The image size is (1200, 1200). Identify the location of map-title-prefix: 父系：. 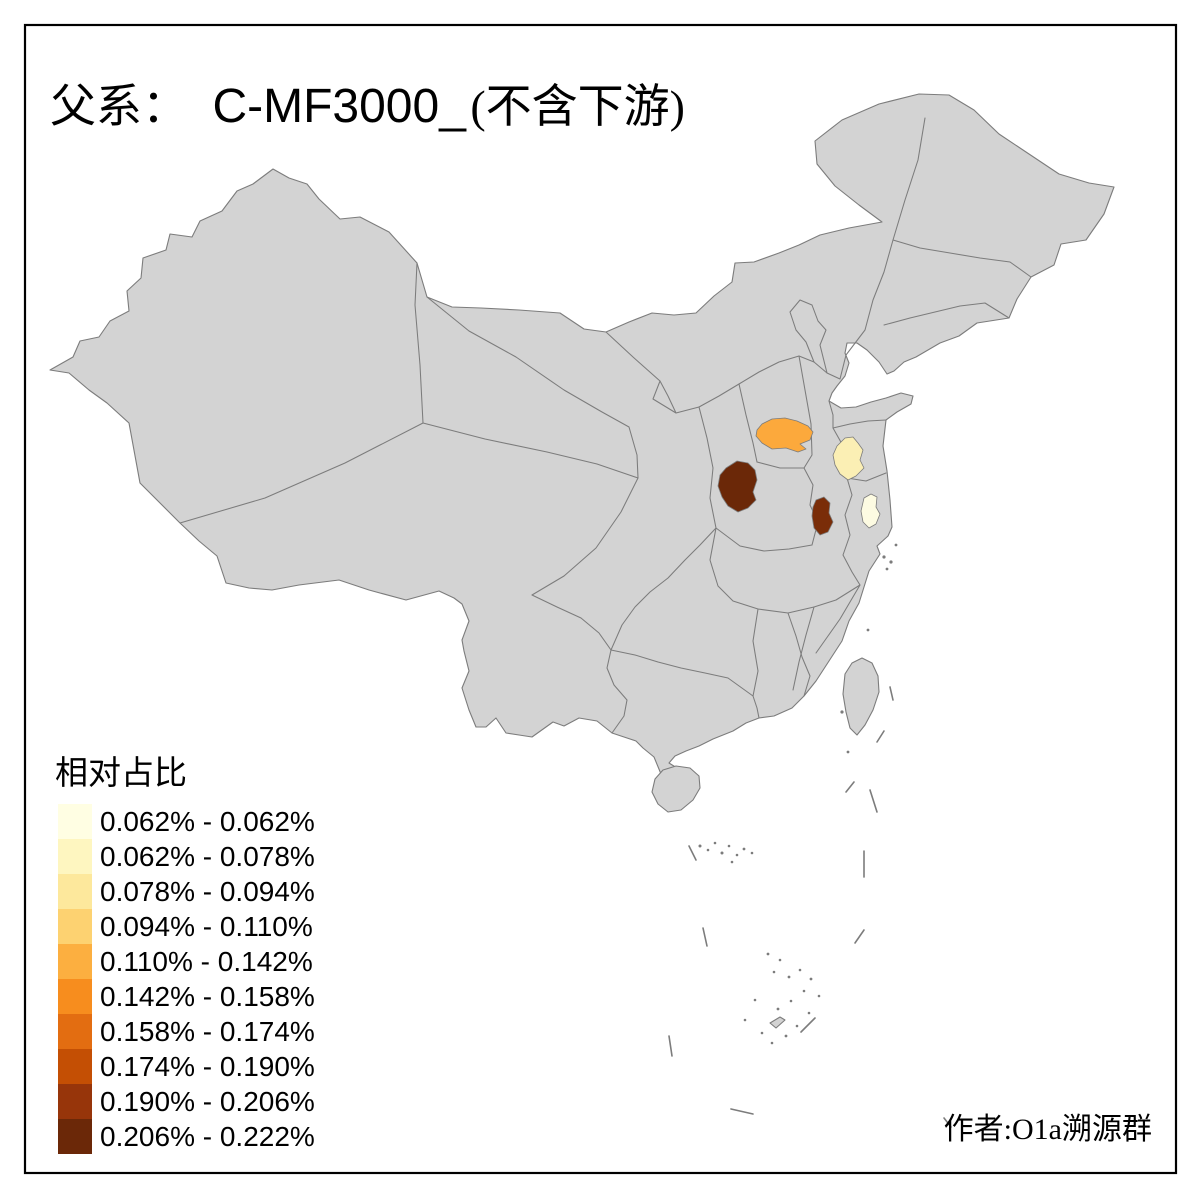
(119, 106).